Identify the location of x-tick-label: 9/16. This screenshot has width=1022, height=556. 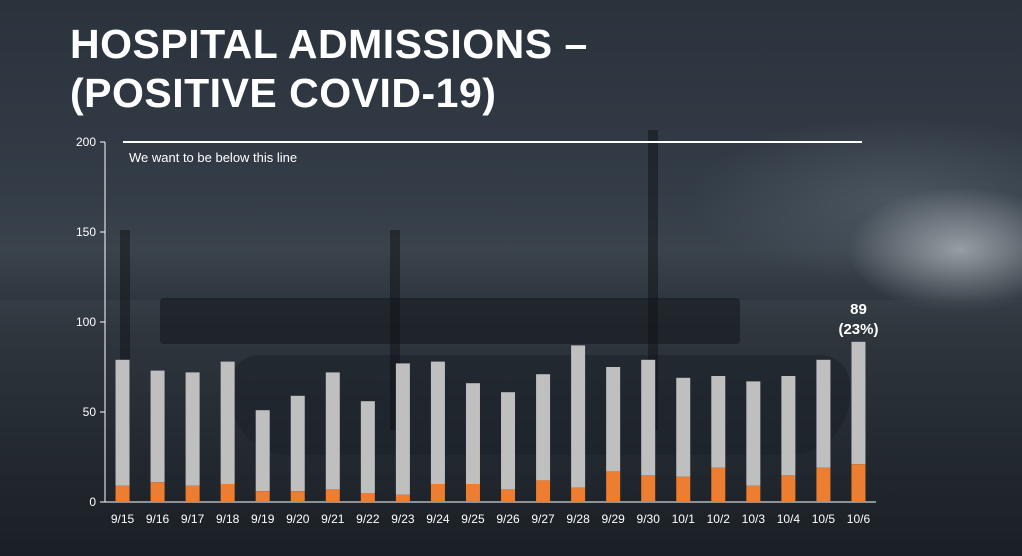
(158, 519).